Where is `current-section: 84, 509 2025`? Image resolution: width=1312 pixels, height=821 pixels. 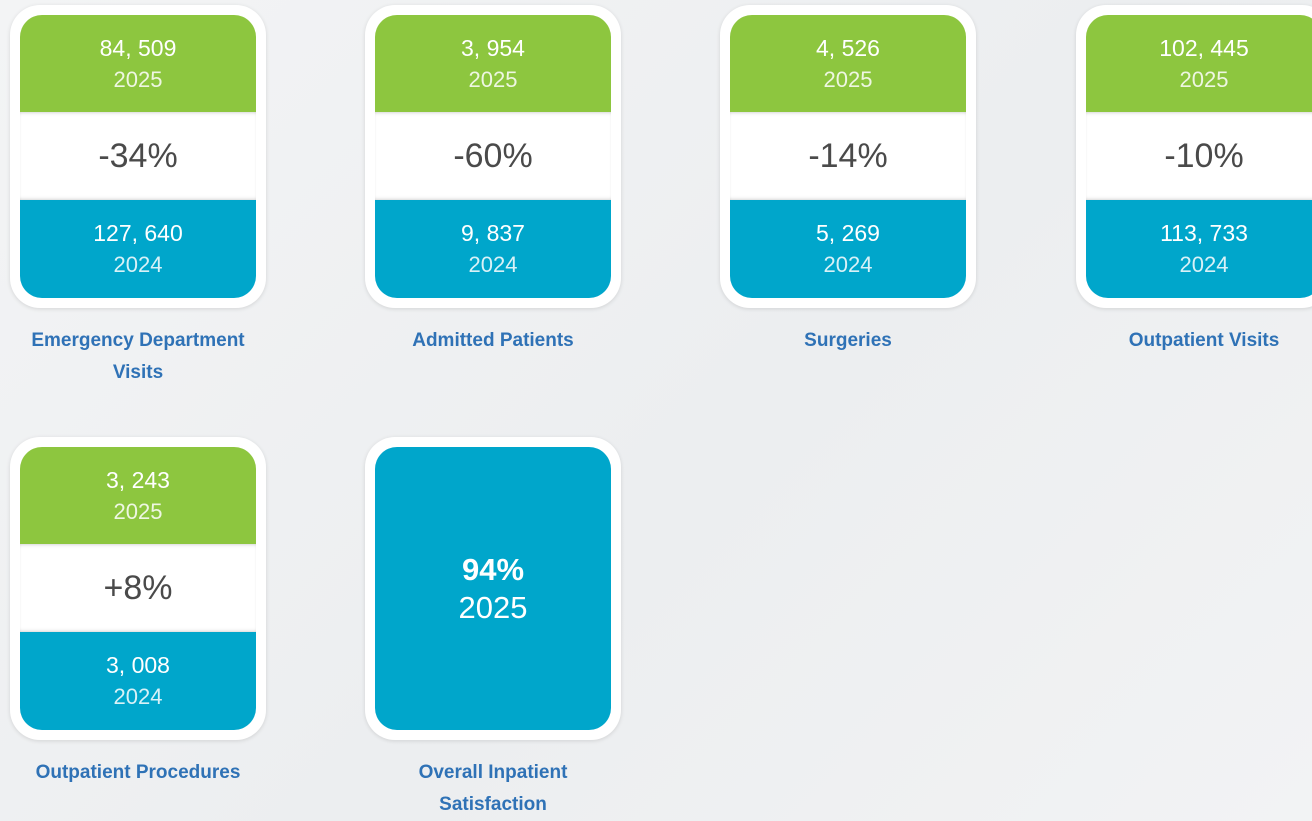 current-section: 84, 509 2025 is located at coordinates (138, 63).